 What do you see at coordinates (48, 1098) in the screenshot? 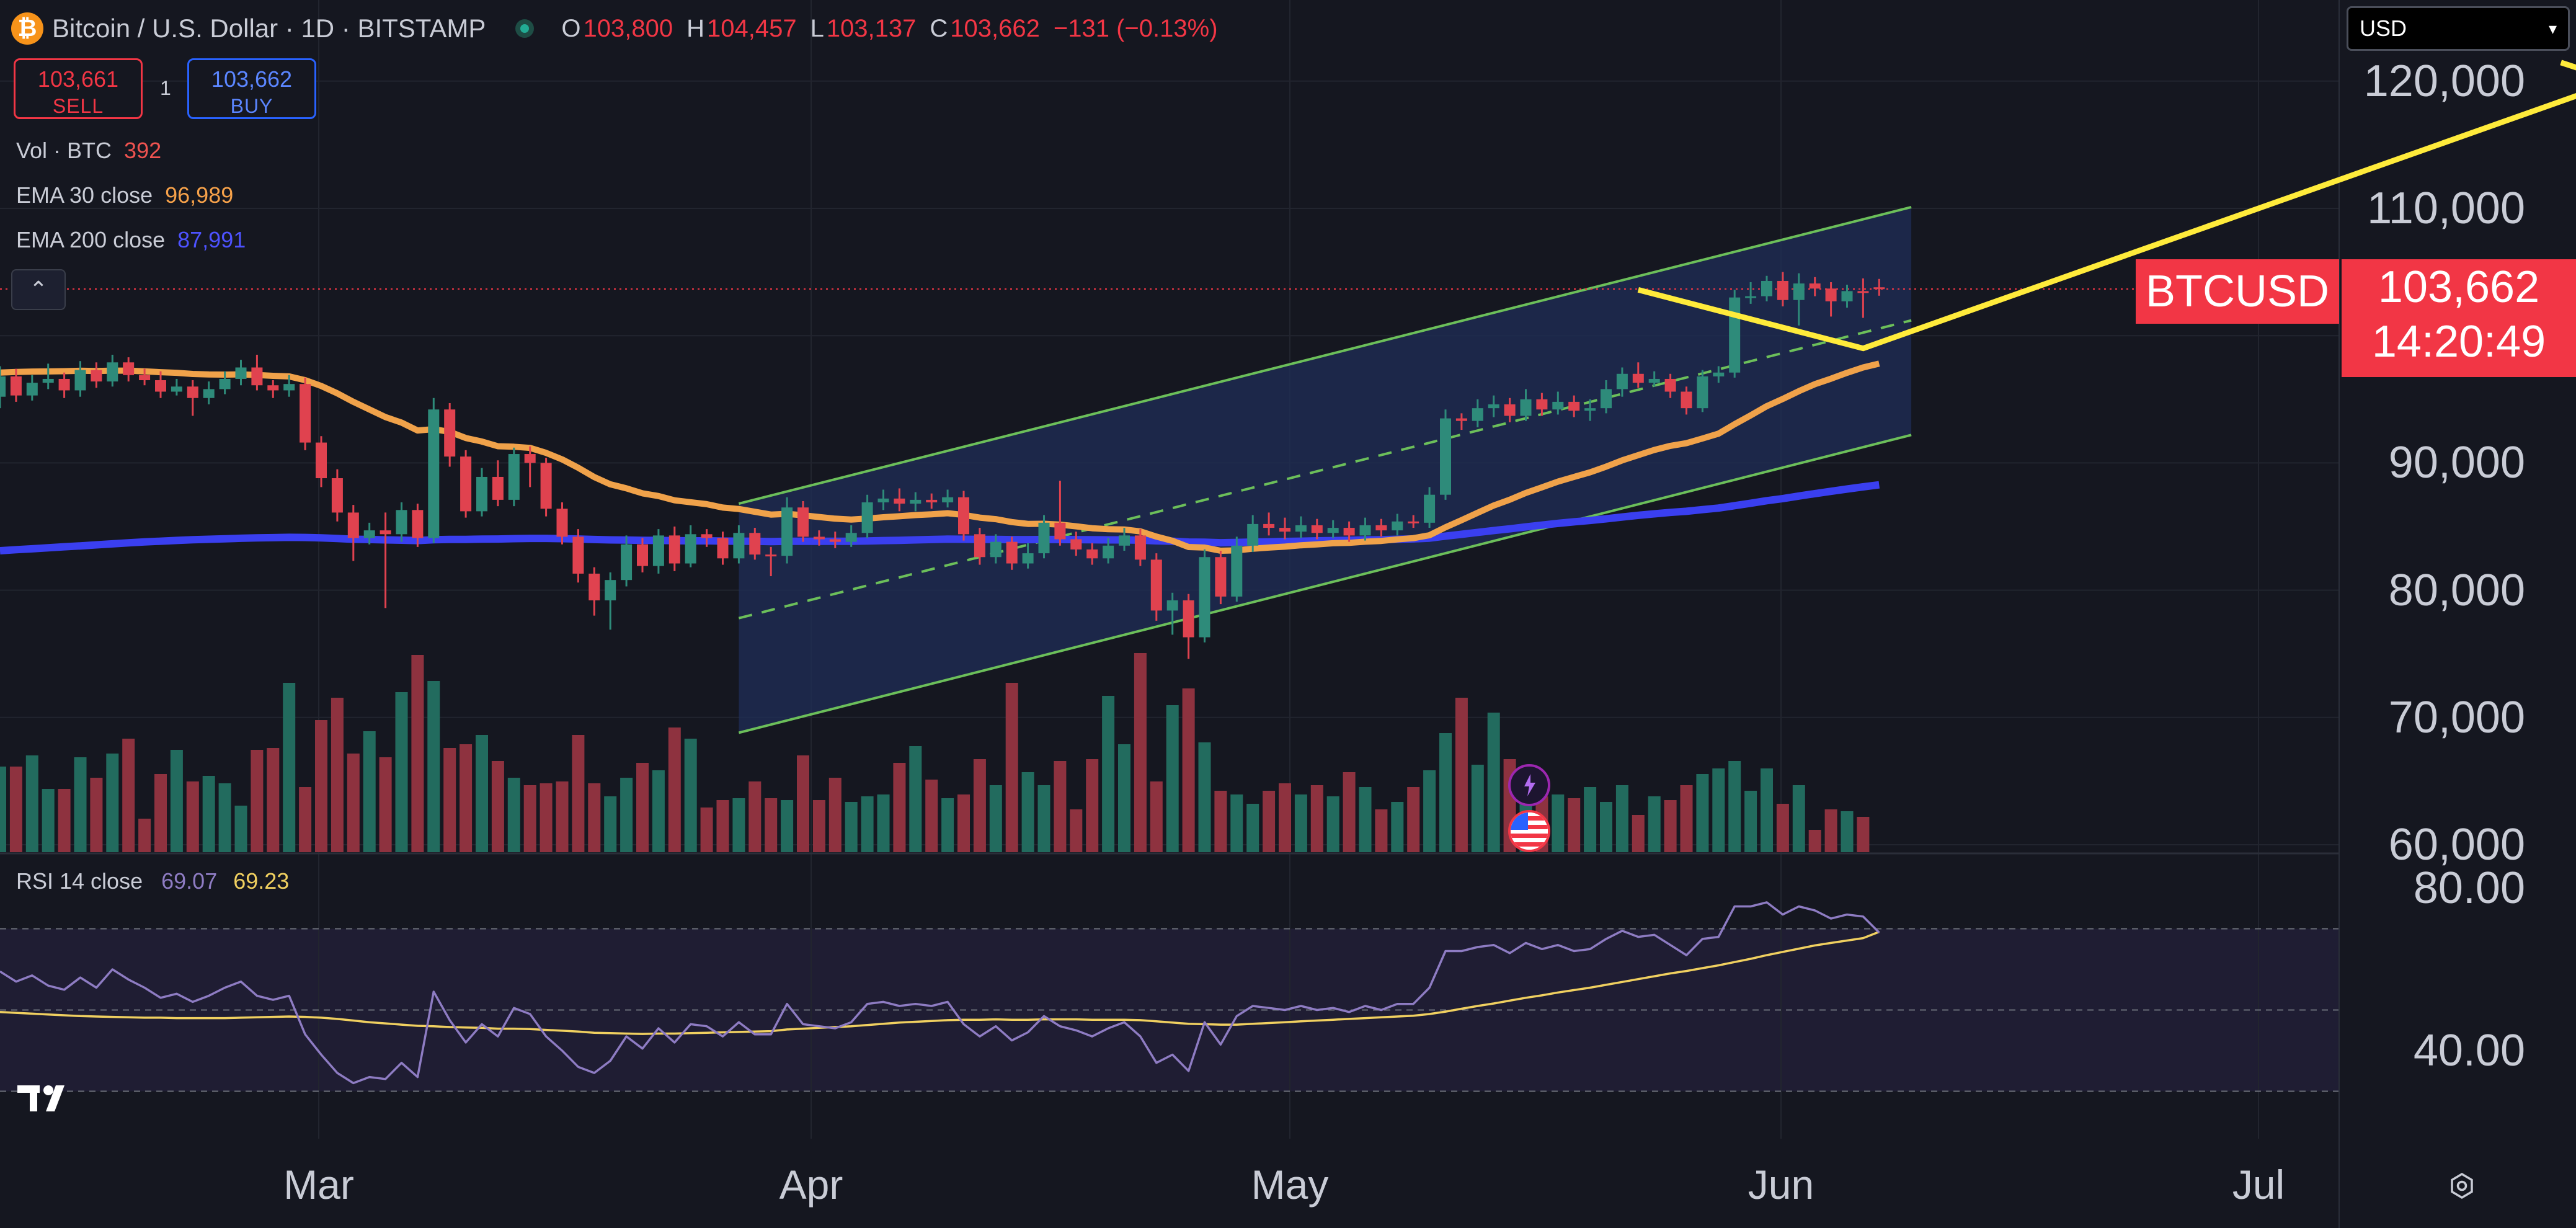
I see `tradingview-logo-icon` at bounding box center [48, 1098].